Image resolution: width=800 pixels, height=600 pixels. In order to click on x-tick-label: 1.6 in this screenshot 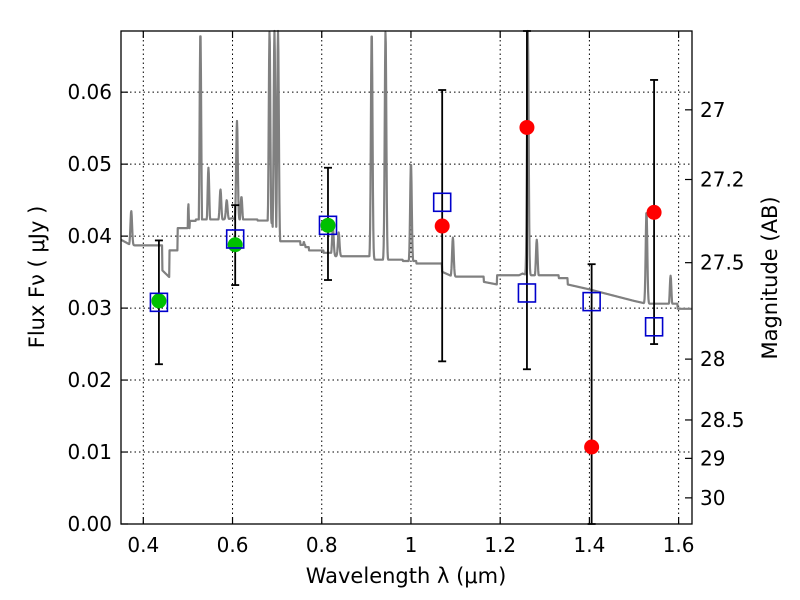, I will do `click(679, 545)`.